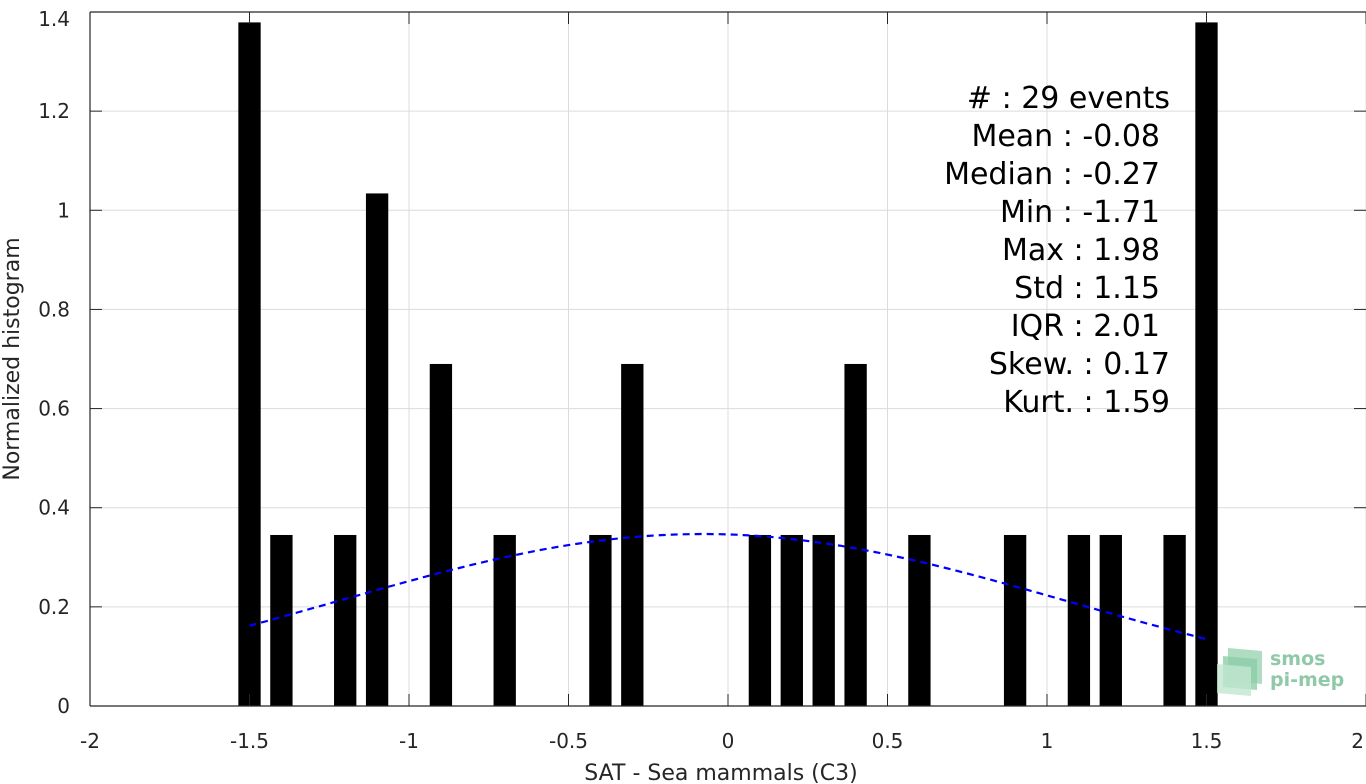  Describe the element at coordinates (63, 706) in the screenshot. I see `y-tick-label: 0` at that location.